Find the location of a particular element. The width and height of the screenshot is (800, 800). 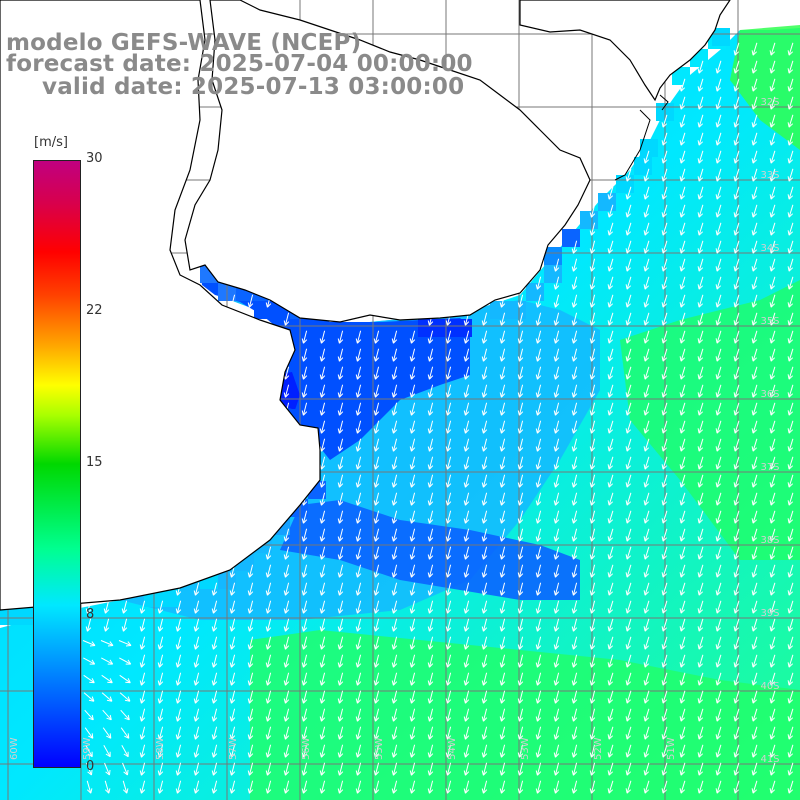

land-brazil-north is located at coordinates (625, 51).